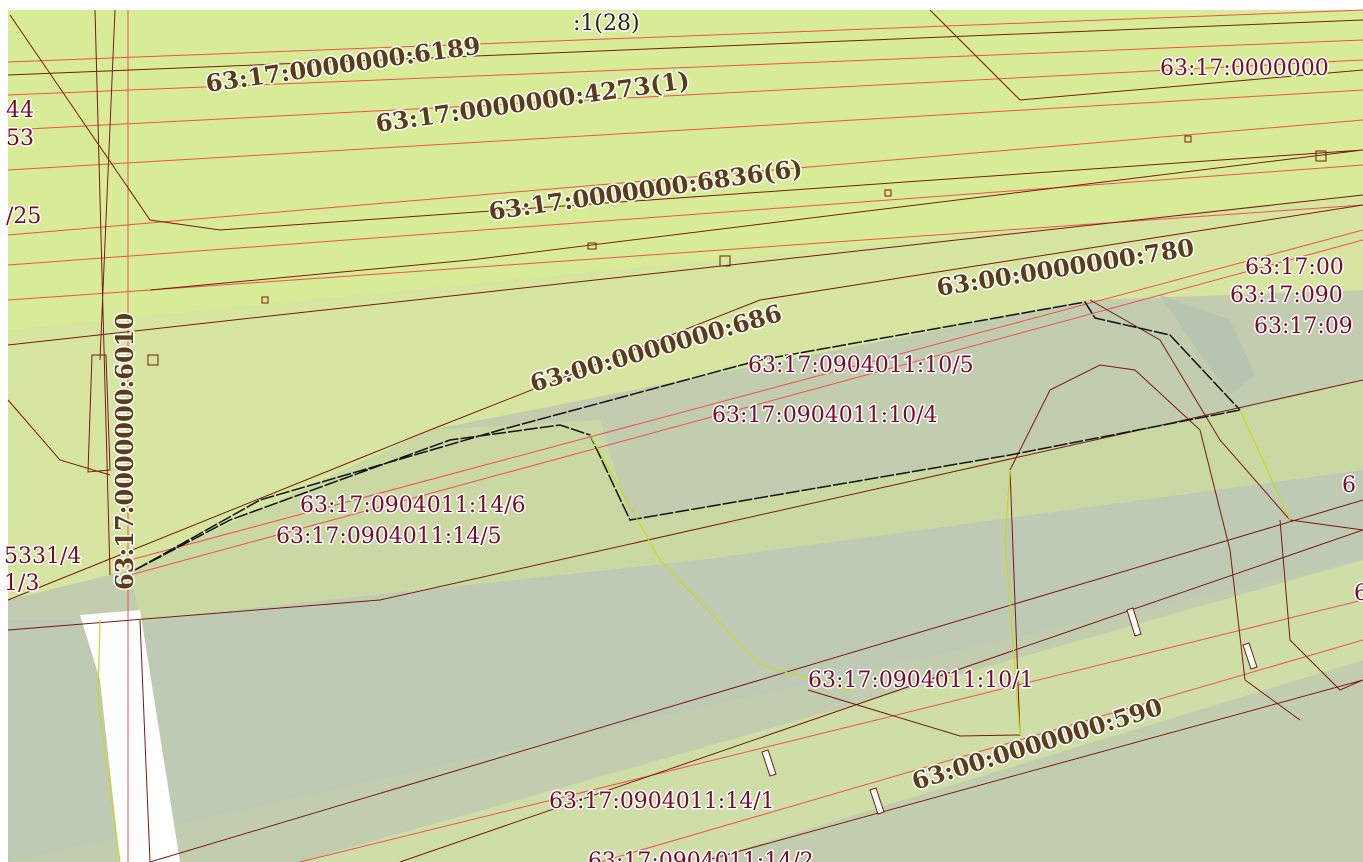 The image size is (1363, 862). I want to click on parcel-label: 63:17:00, so click(1294, 267).